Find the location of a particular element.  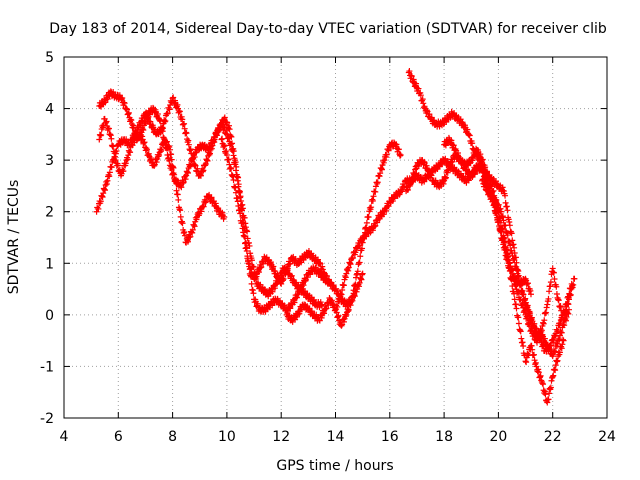

y-tick-label: -1 is located at coordinates (47, 367).